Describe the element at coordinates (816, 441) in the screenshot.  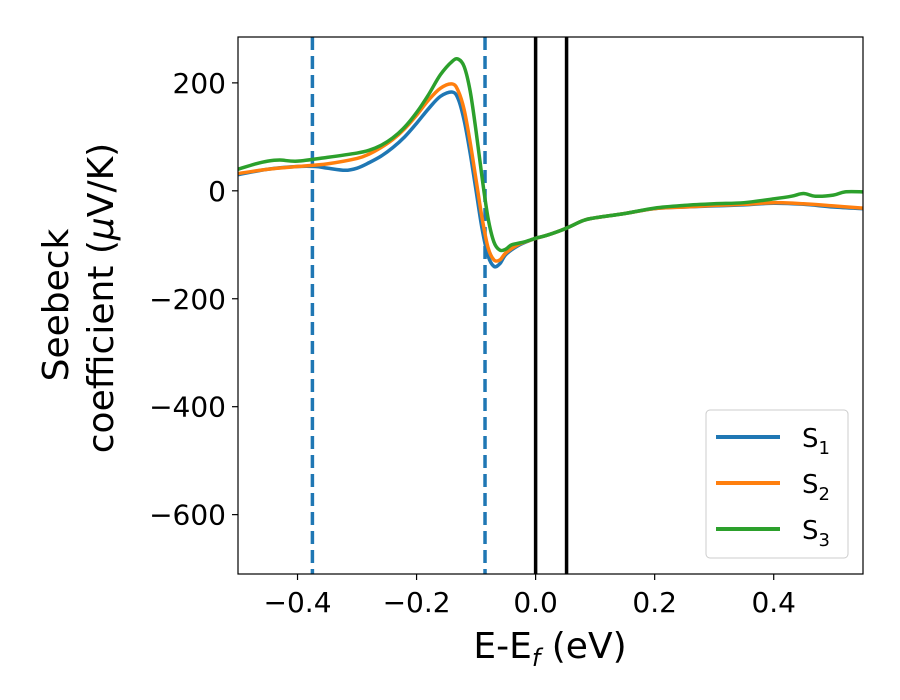
I see `legend-label-s1: S1` at that location.